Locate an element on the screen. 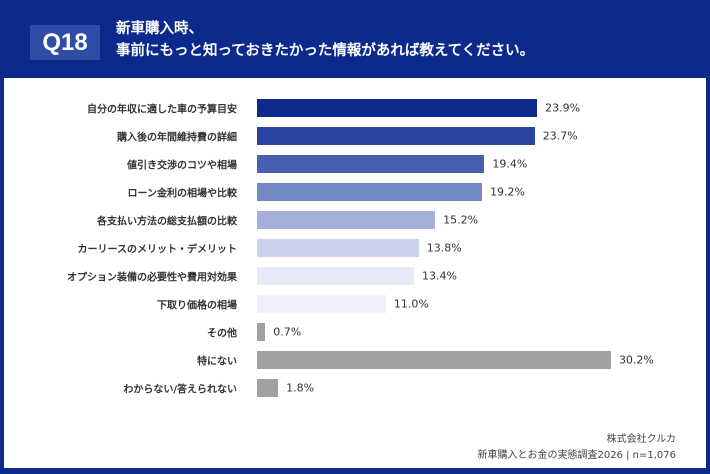  title-line-2: 事前にもっと知っておきたかった情報があれば教えてください。 is located at coordinates (325, 51).